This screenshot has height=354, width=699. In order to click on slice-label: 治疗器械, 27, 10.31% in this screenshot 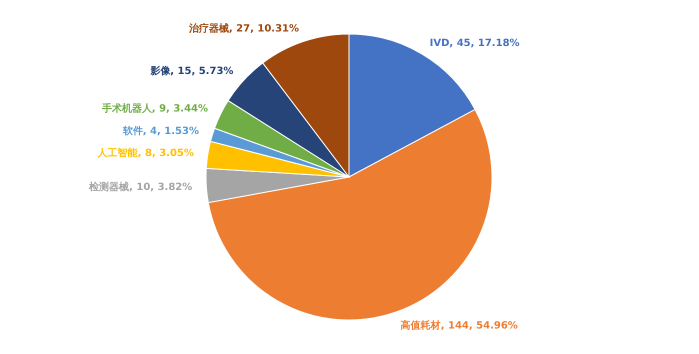, I will do `click(244, 28)`.